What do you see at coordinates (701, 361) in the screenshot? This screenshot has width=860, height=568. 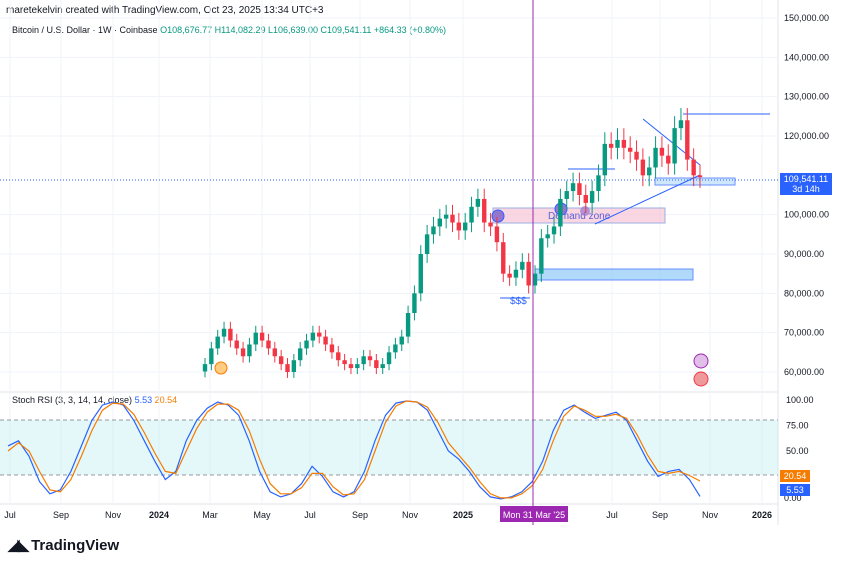 I see `flash-event-icon` at bounding box center [701, 361].